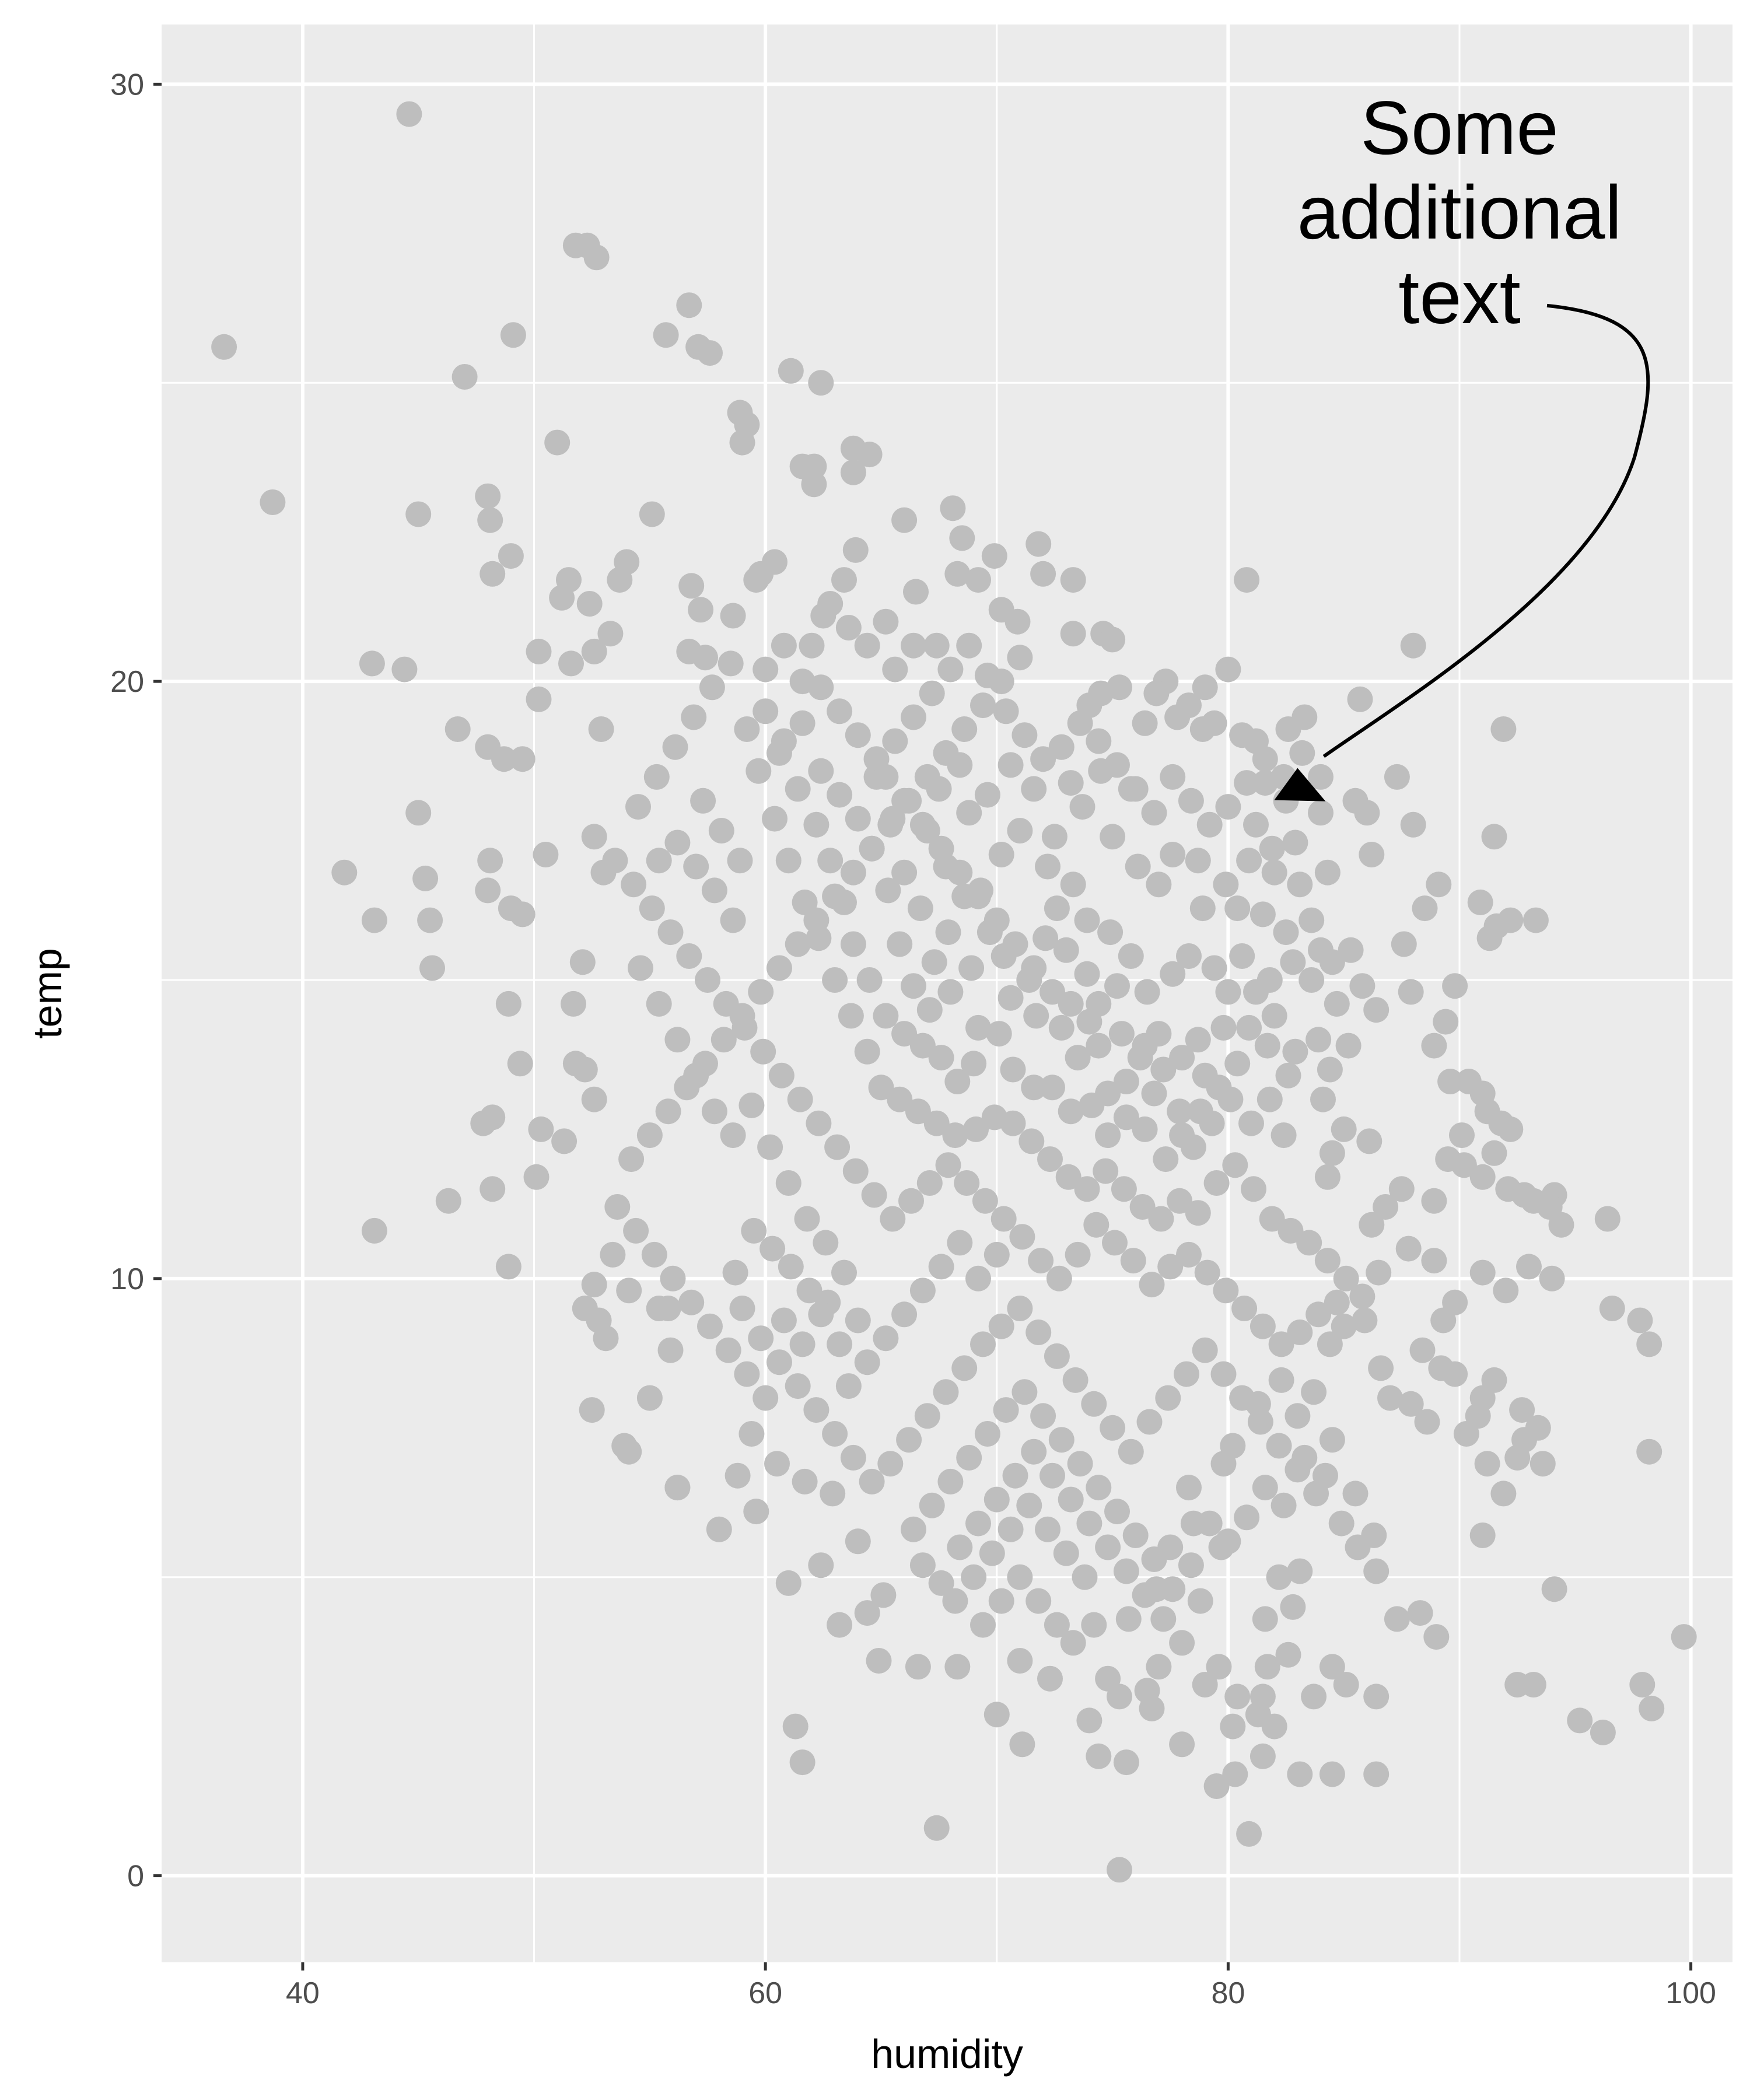 The width and height of the screenshot is (1750, 2100). What do you see at coordinates (765, 1993) in the screenshot?
I see `x-tick-label: 60` at bounding box center [765, 1993].